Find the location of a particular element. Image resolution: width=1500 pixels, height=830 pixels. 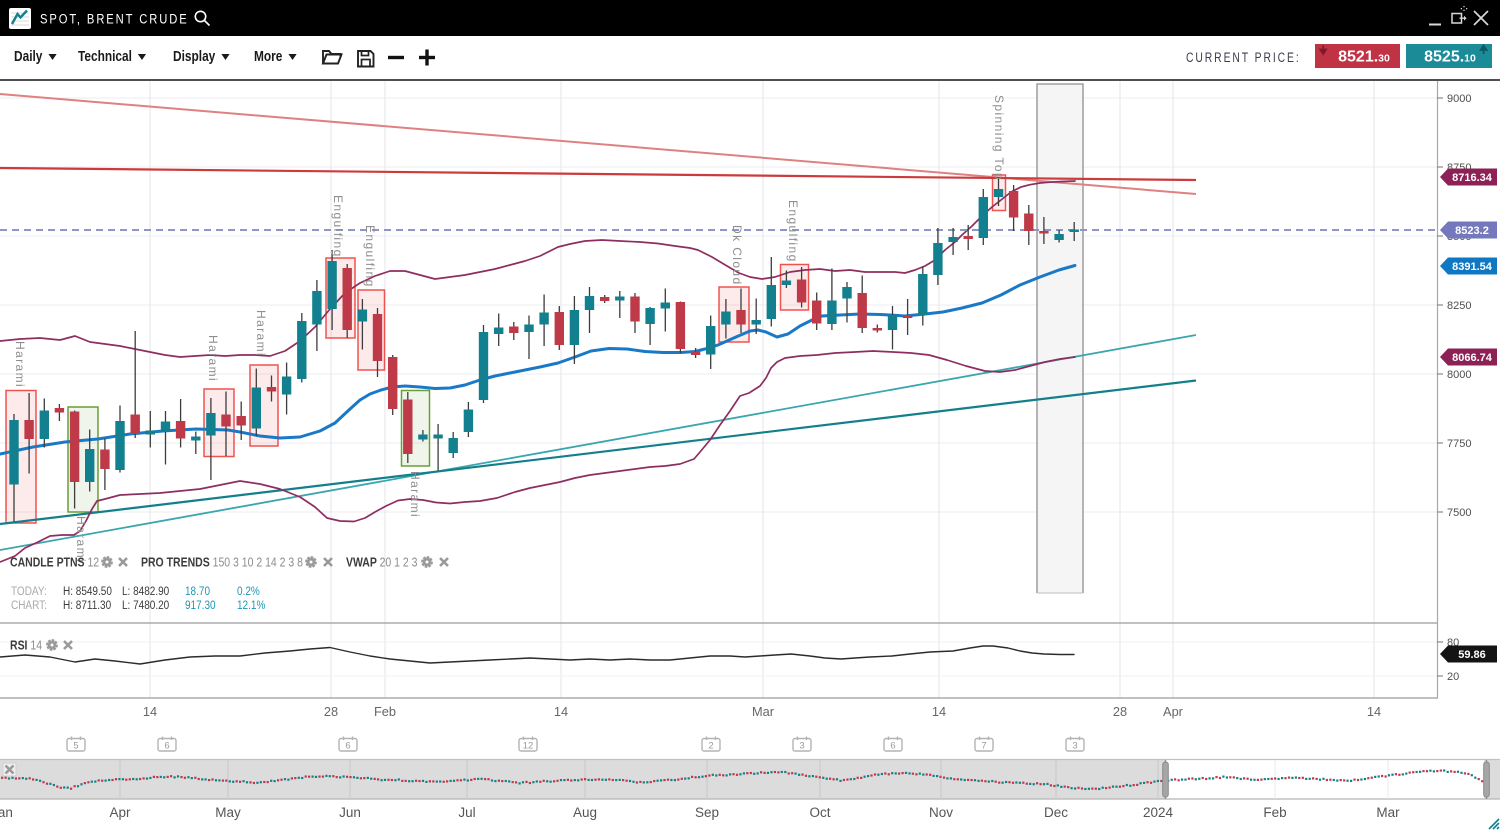

svg-text: SPOT, BRENT CRUDE is located at coordinates (114, 18).